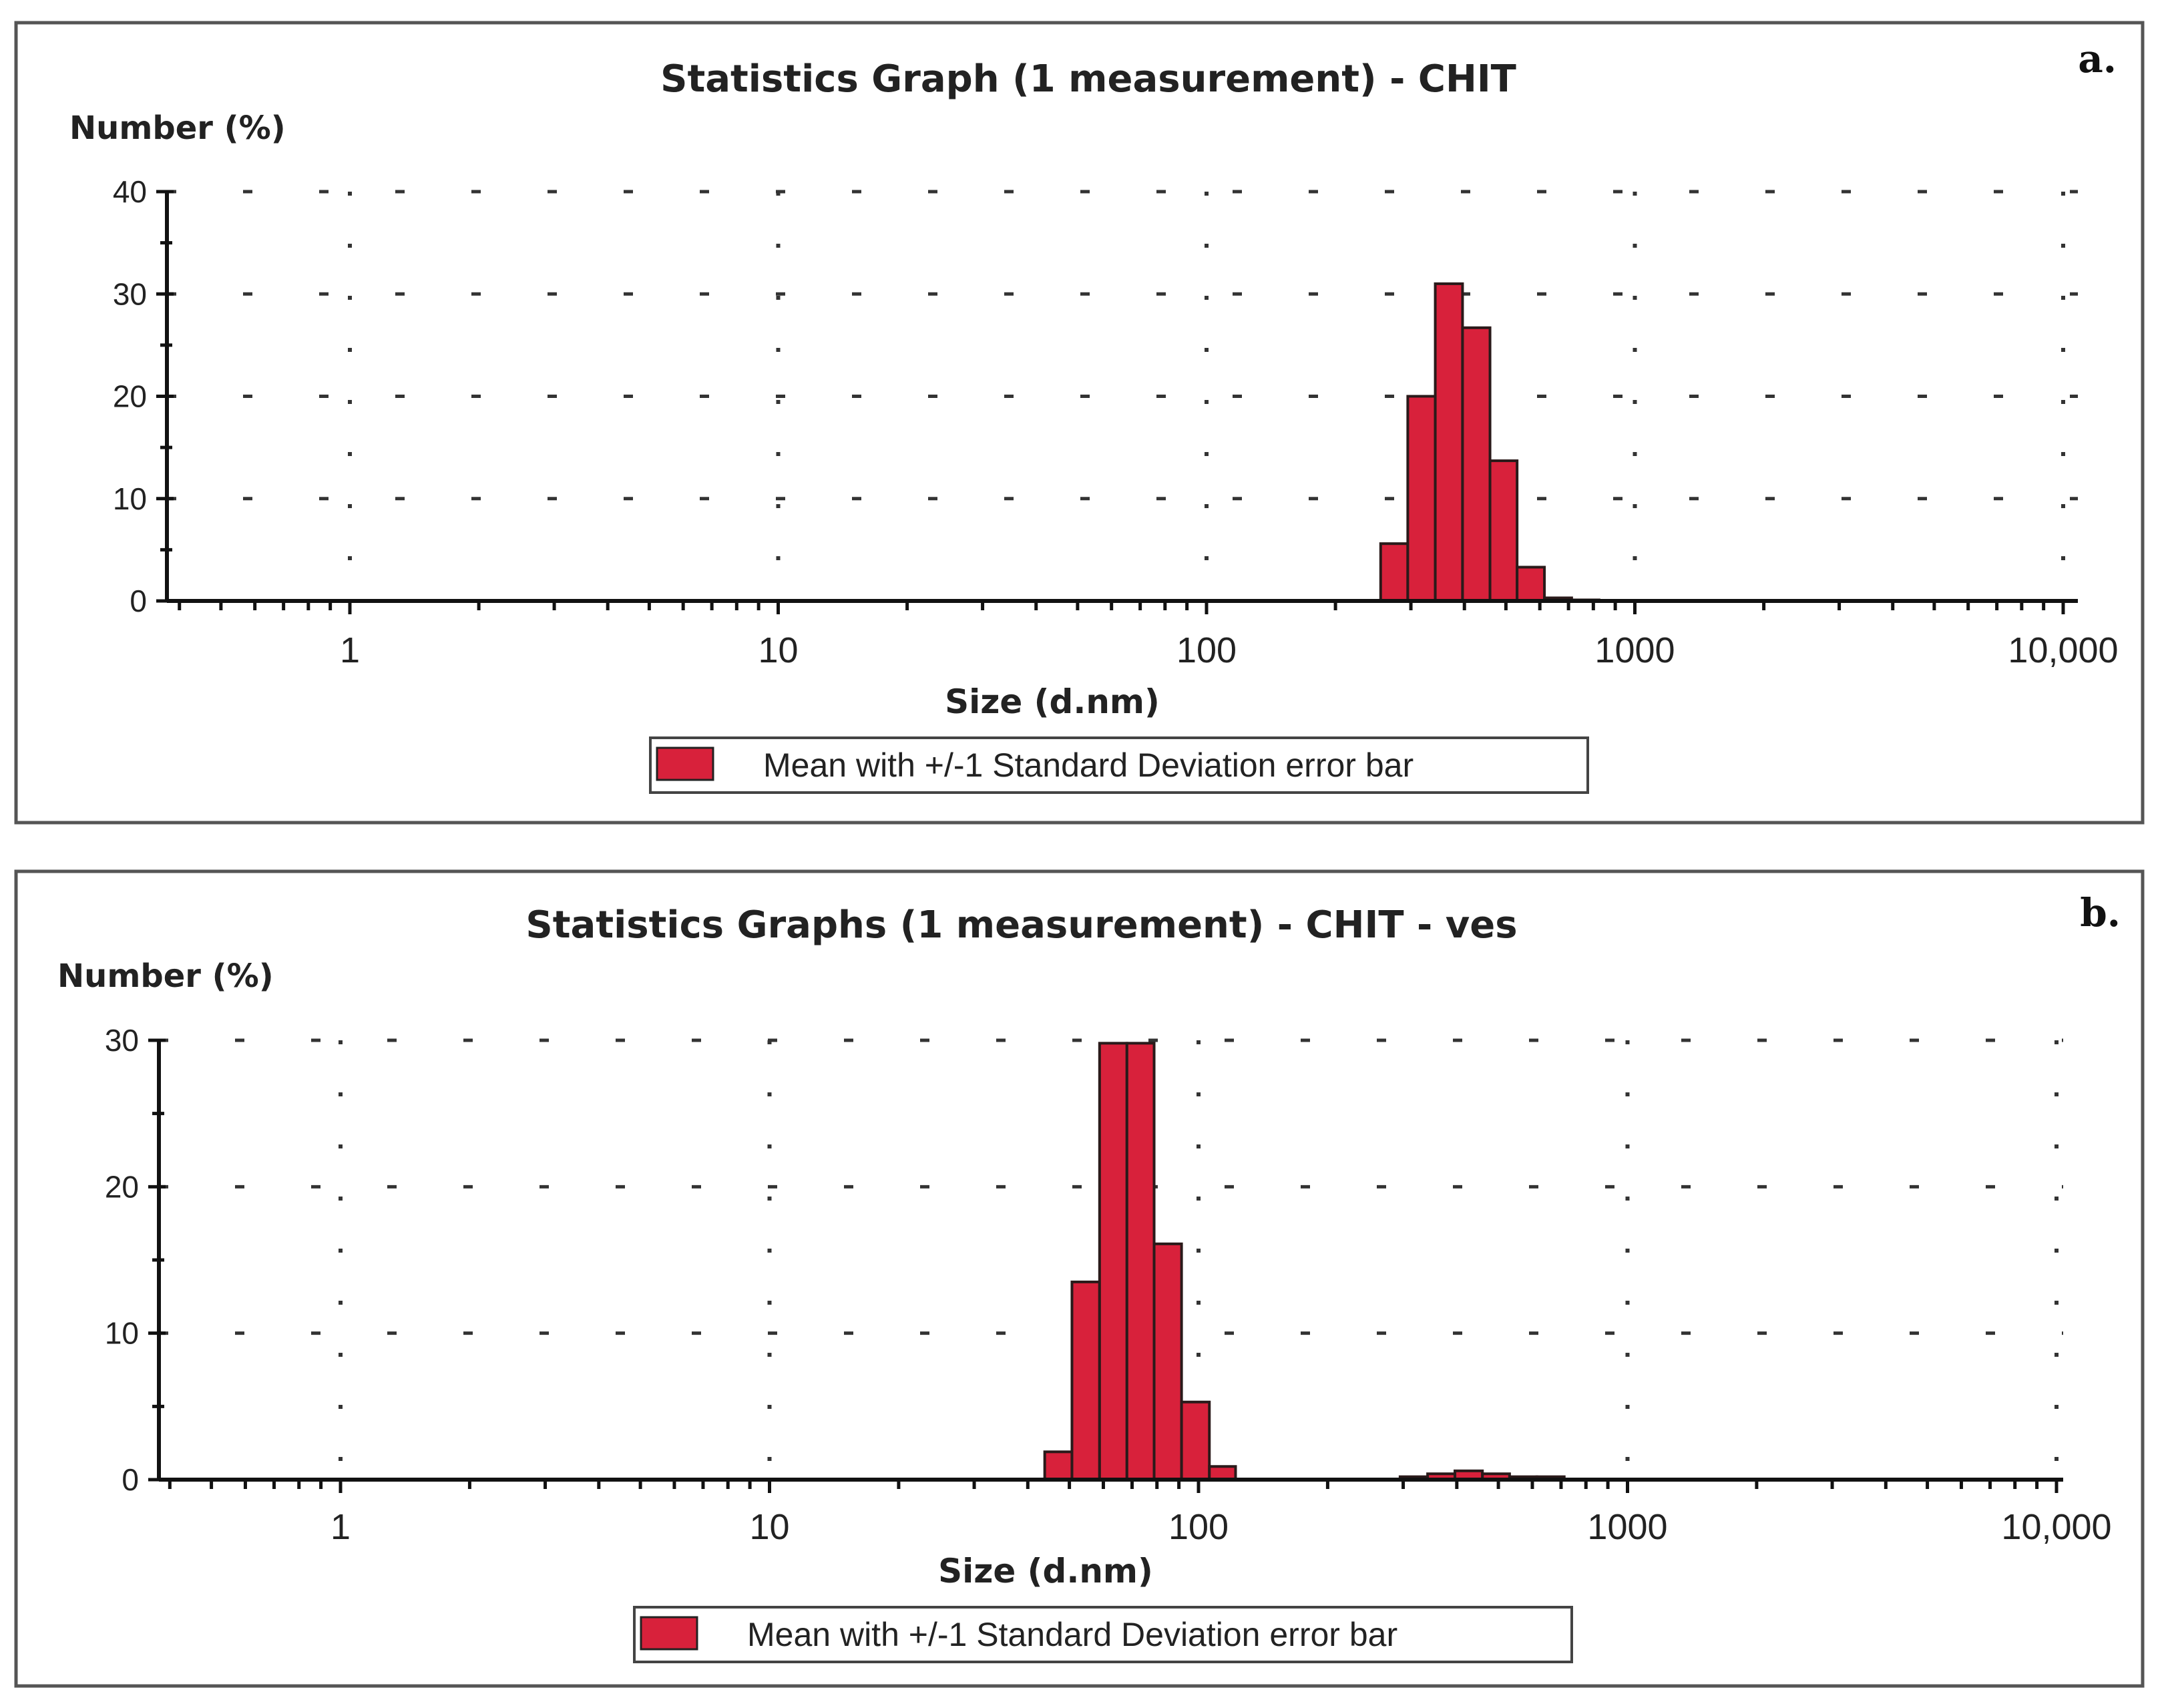  Describe the element at coordinates (1198, 1527) in the screenshot. I see `chart-b-x-tick-label: 100` at that location.